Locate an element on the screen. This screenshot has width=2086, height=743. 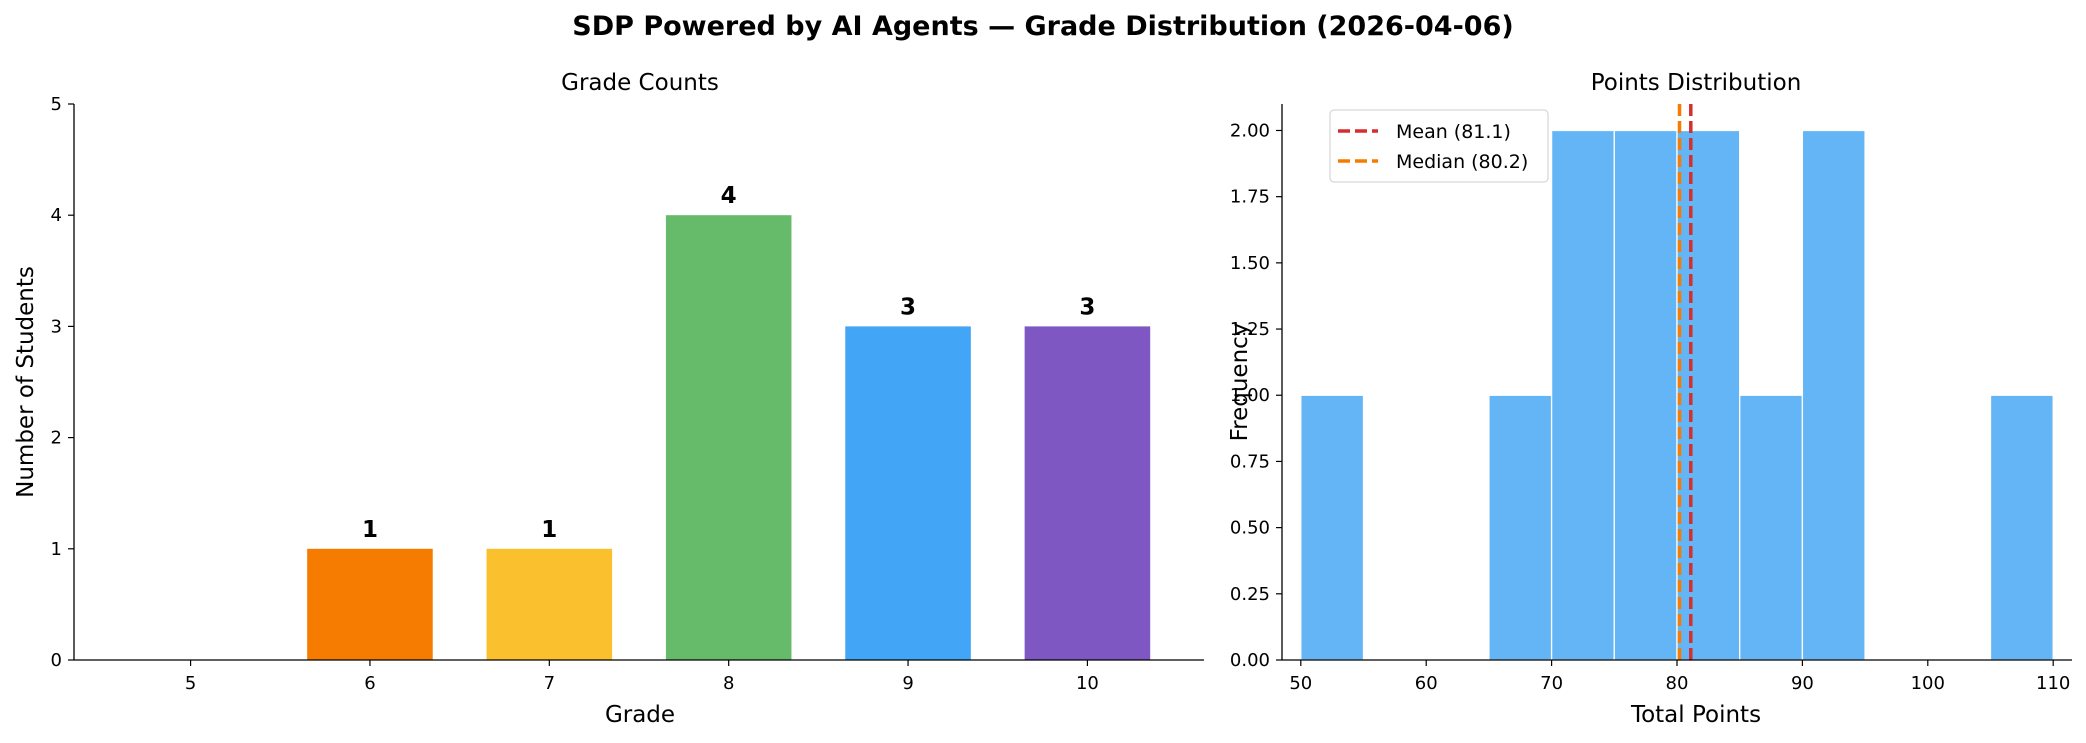
points-reference-lines is located at coordinates (1685, 382).